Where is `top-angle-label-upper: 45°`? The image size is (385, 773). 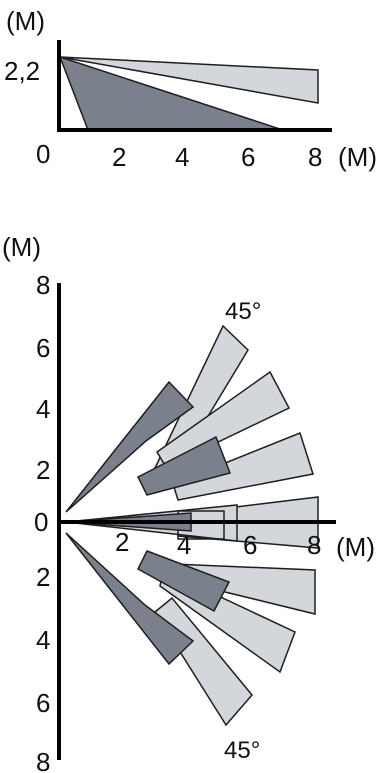 top-angle-label-upper: 45° is located at coordinates (243, 311).